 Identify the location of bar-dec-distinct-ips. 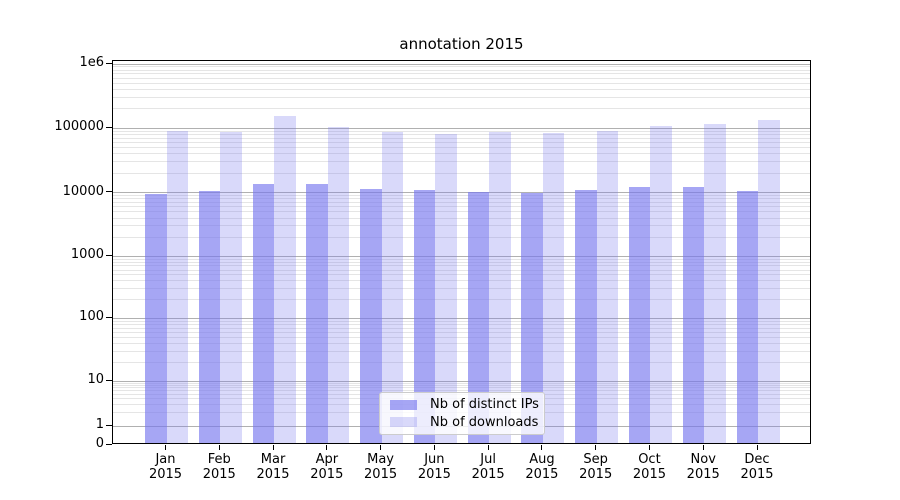
(747, 316).